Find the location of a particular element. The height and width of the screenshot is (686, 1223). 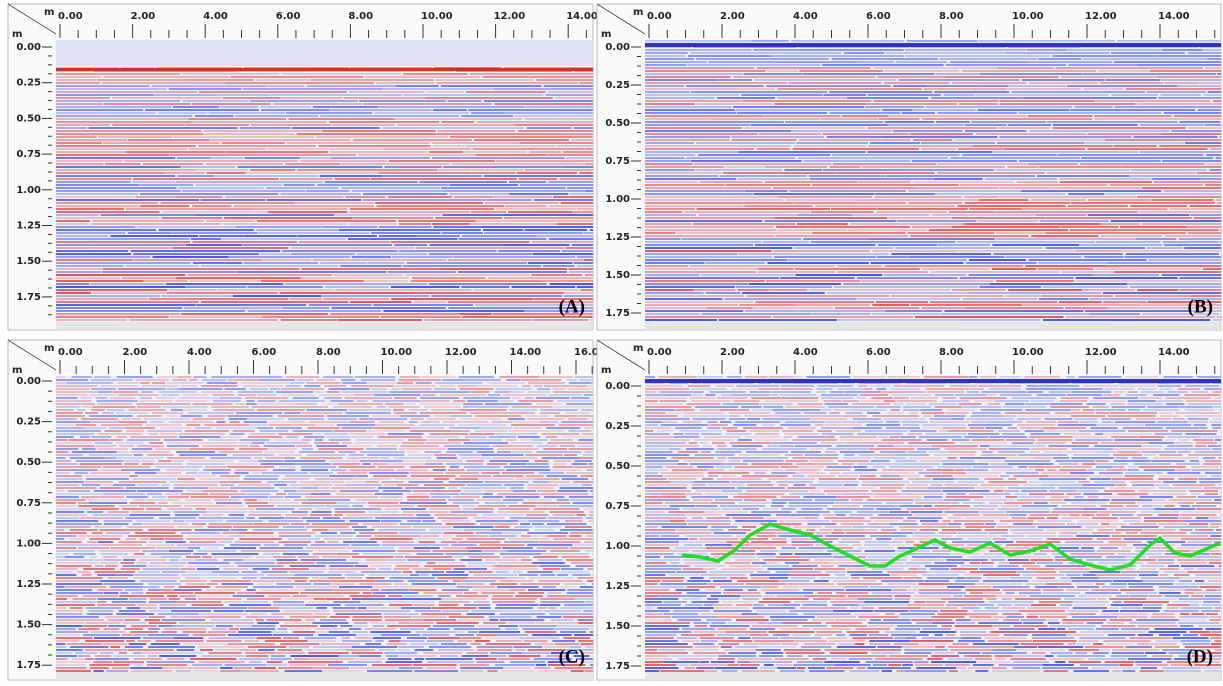

y-tick-label: 0.75 is located at coordinates (28, 154).